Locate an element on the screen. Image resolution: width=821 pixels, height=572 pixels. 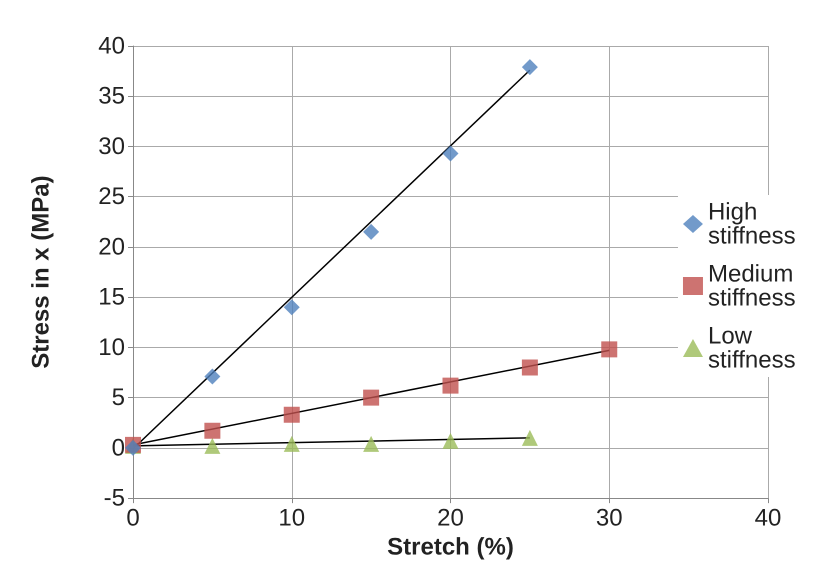
y-tick-label: 5 is located at coordinates (118, 398).